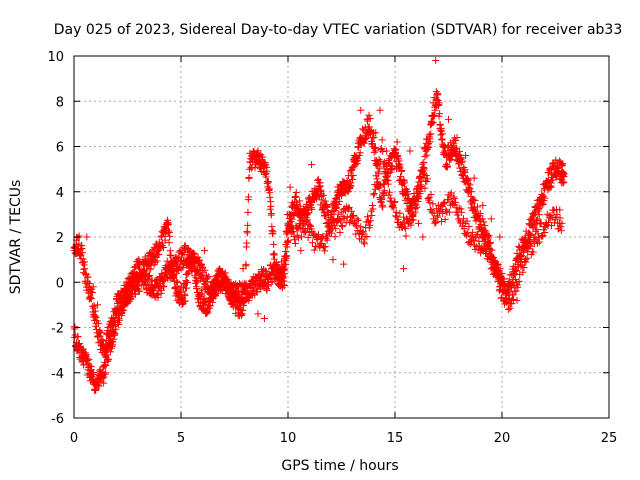 This screenshot has width=640, height=480. Describe the element at coordinates (74, 438) in the screenshot. I see `x-tick-label: 0` at that location.